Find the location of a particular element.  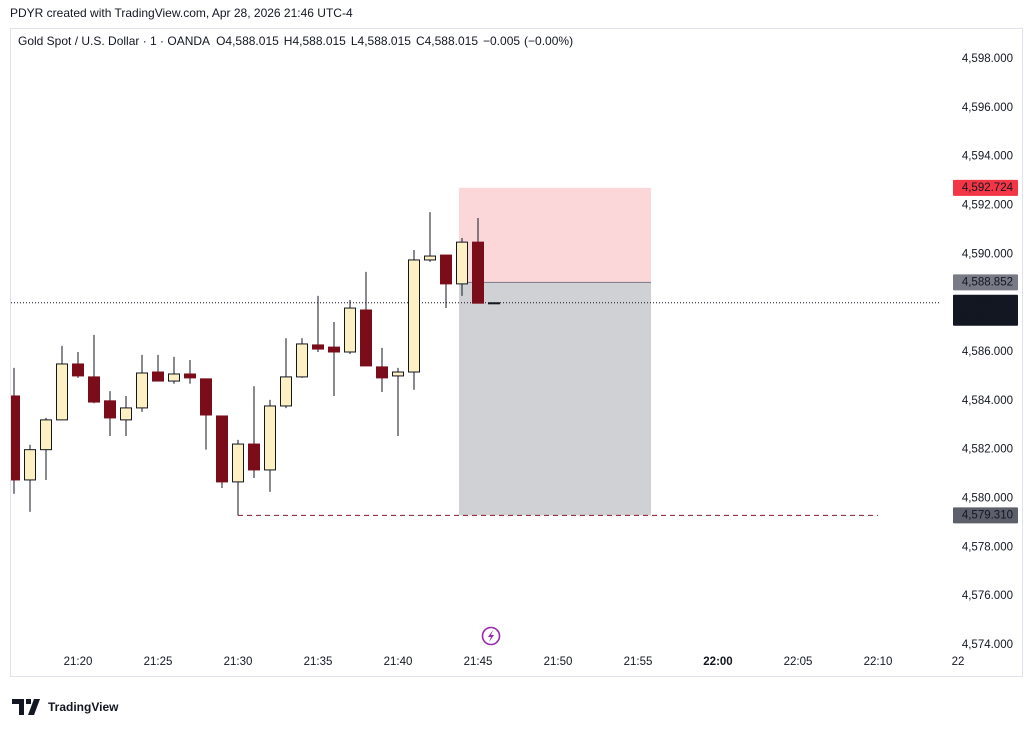

y-tick-label: 4,582.000 is located at coordinates (987, 450).